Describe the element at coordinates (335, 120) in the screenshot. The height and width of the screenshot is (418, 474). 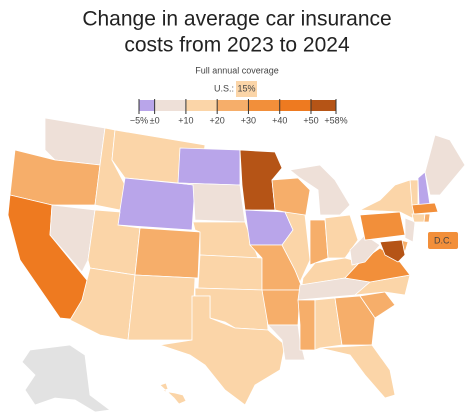
I see `legend-tick-label: +58%` at that location.